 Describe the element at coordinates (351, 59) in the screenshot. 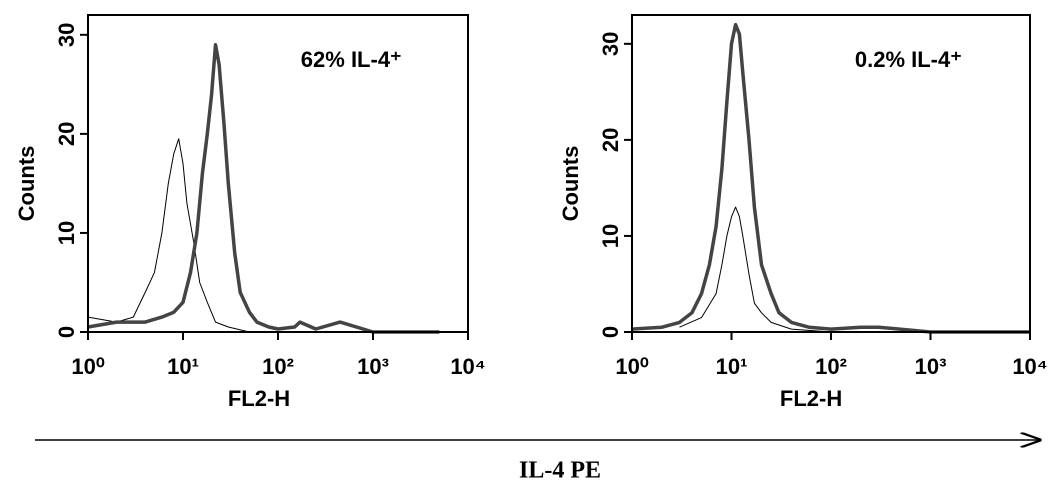

I see `annotation: 62% IL-4⁺` at that location.